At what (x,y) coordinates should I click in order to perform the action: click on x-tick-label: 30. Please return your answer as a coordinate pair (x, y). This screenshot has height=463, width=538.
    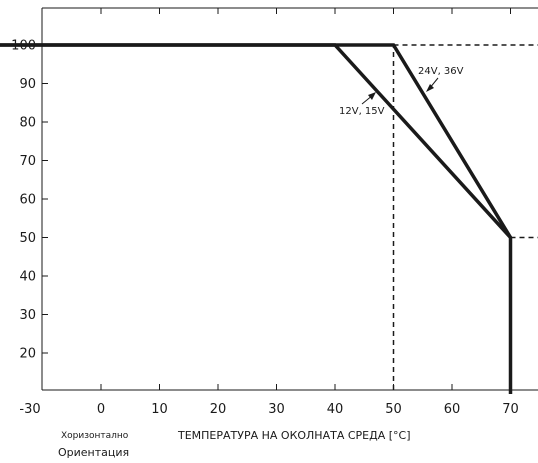
    Looking at the image, I should click on (276, 409).